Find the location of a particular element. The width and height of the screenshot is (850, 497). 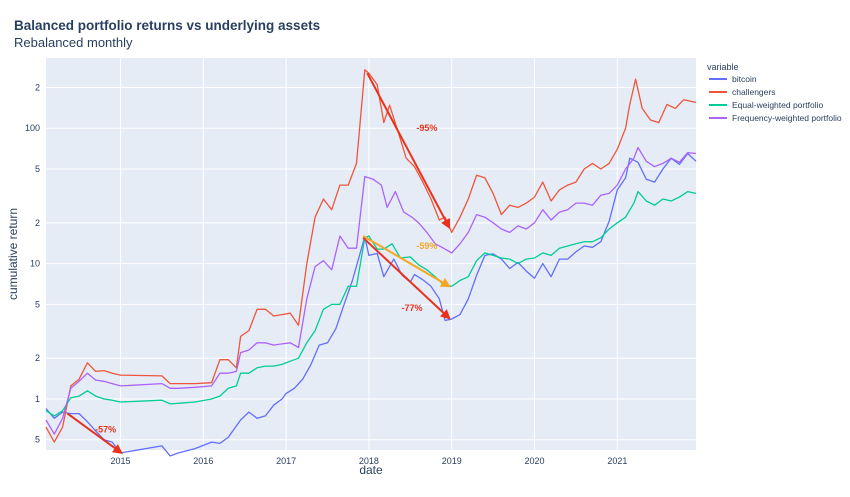

x-tick-label: 2018 is located at coordinates (369, 461).